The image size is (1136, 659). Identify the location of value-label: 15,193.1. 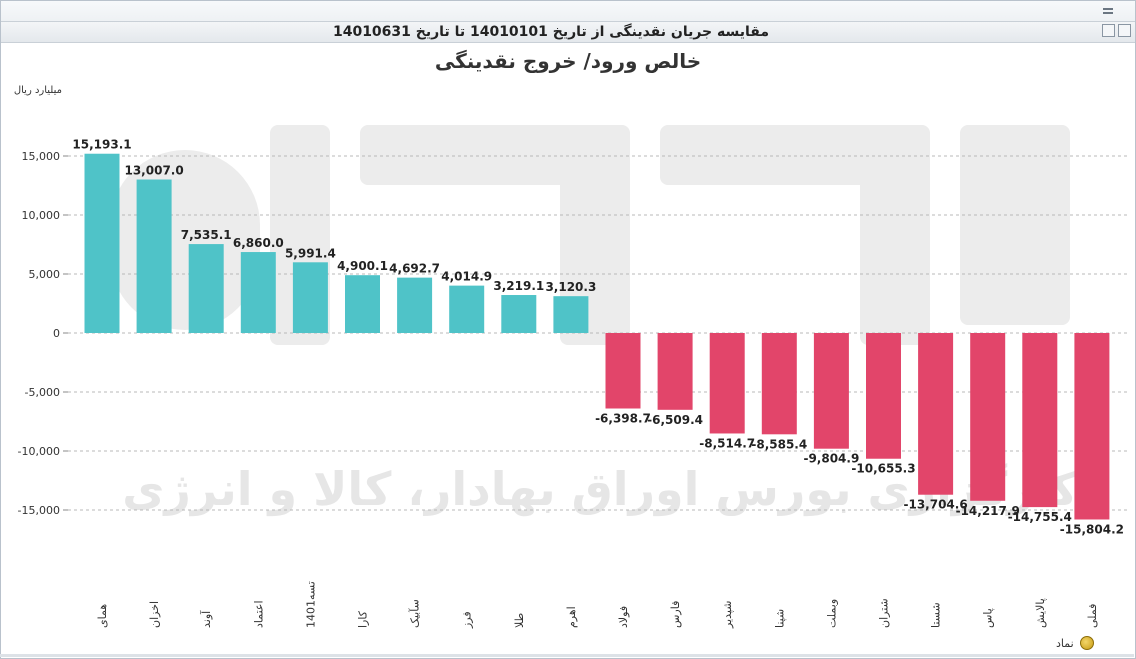
(101, 145).